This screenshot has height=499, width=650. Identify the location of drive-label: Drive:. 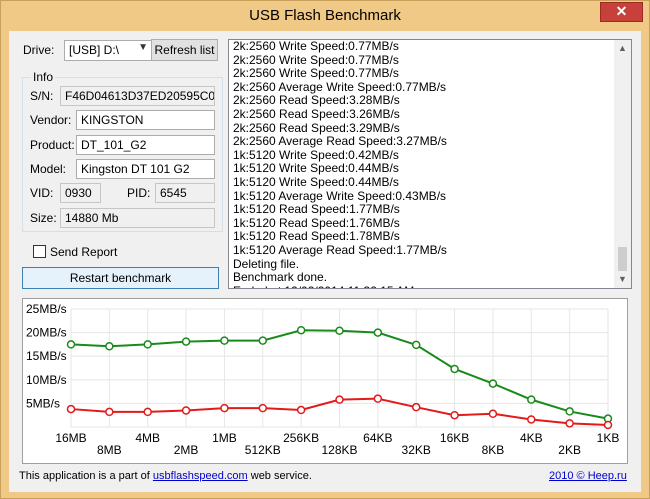
(39, 50).